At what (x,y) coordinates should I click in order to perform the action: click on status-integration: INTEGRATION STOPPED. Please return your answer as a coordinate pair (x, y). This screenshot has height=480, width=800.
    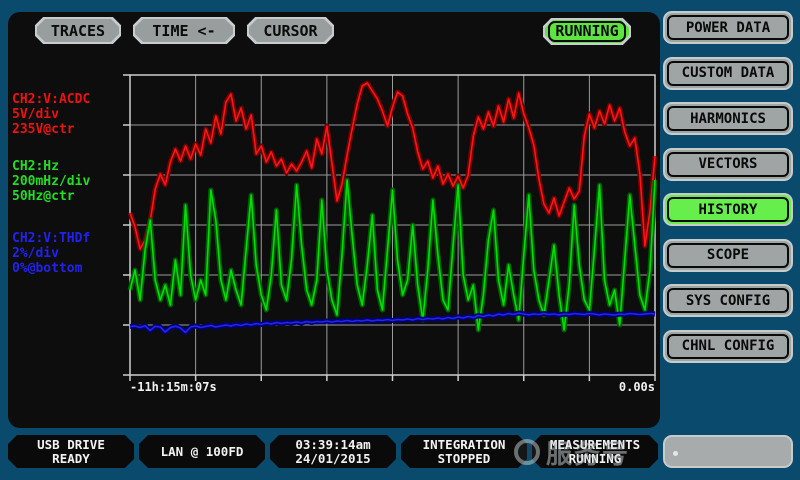
    Looking at the image, I should click on (464, 451).